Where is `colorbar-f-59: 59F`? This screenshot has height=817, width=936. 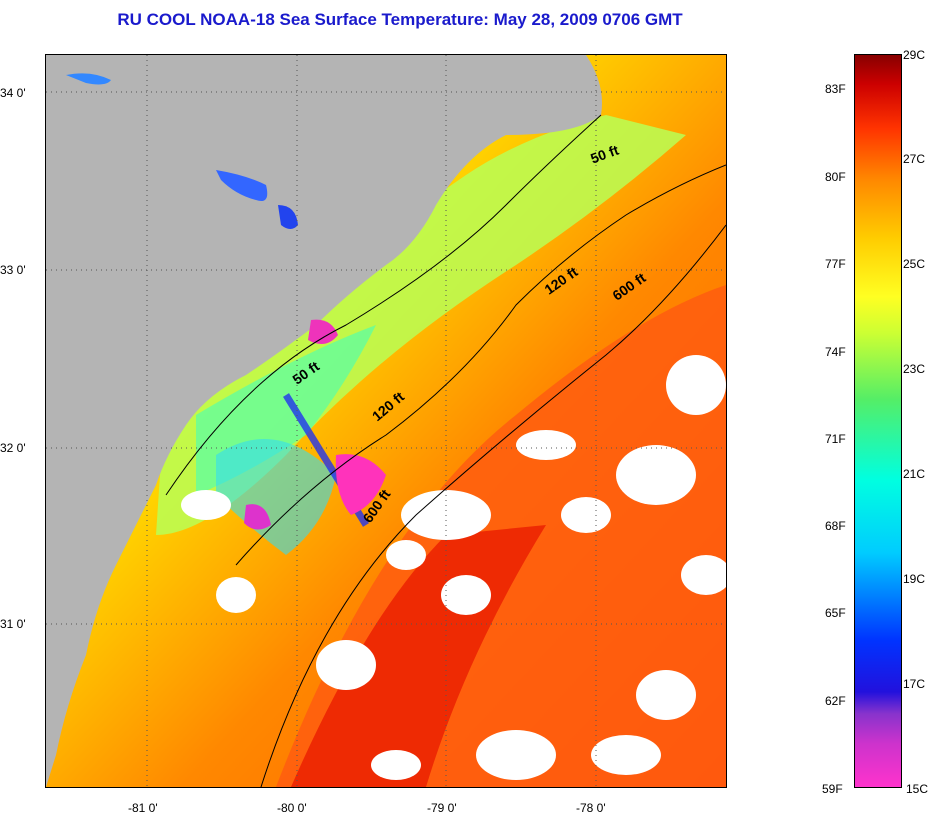
colorbar-f-59: 59F is located at coordinates (832, 789).